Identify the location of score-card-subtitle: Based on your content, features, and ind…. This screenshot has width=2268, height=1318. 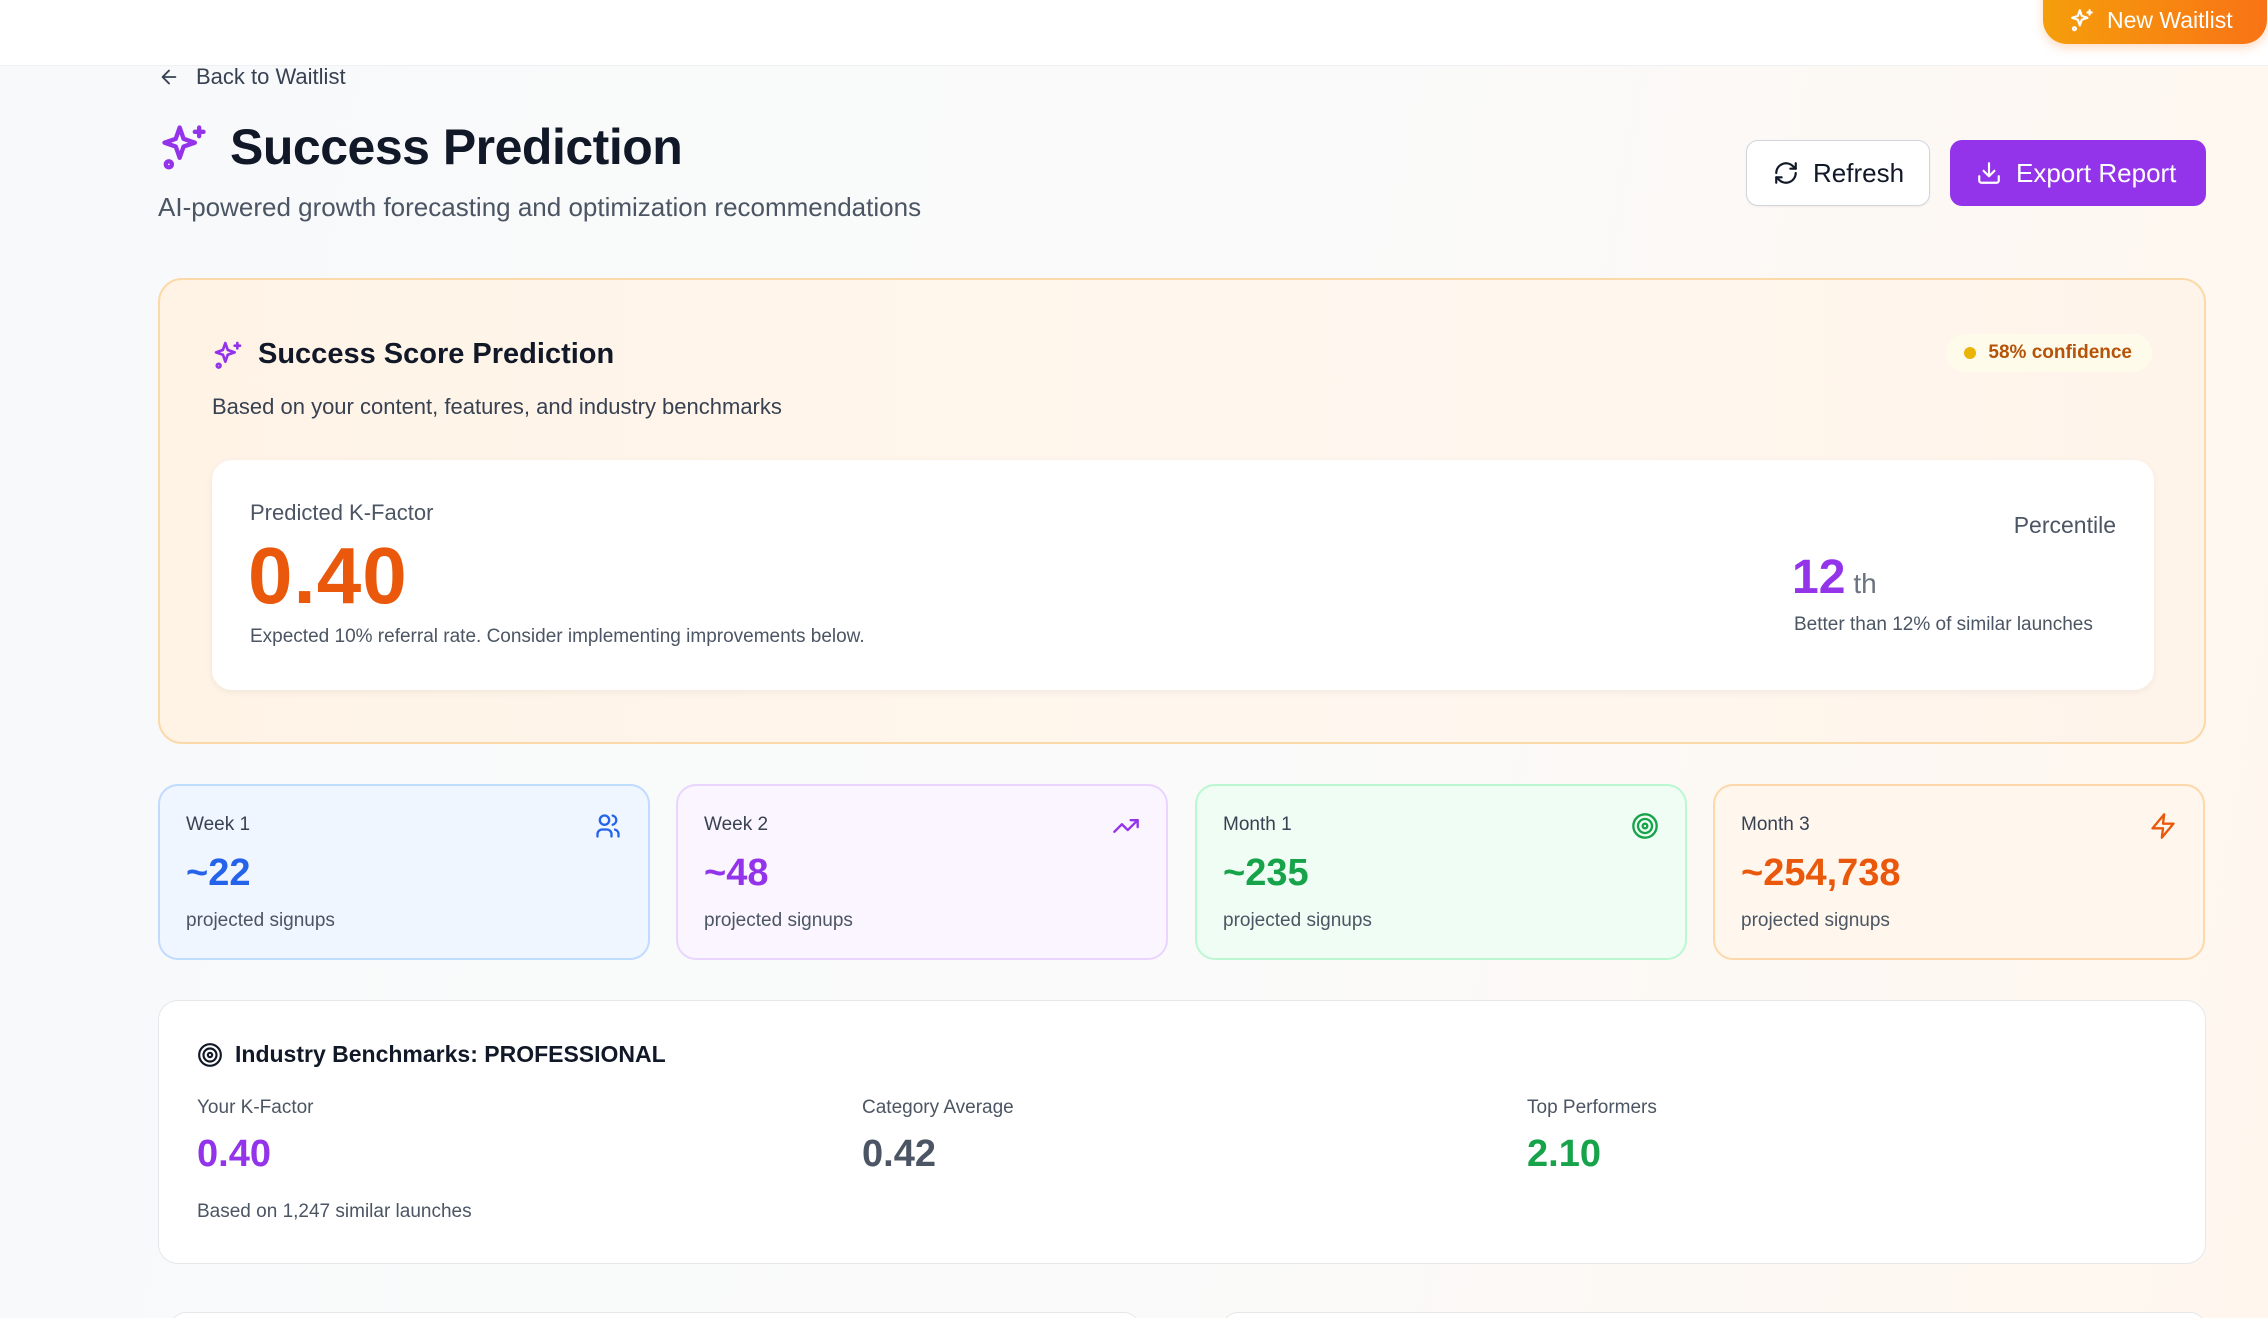
(497, 406).